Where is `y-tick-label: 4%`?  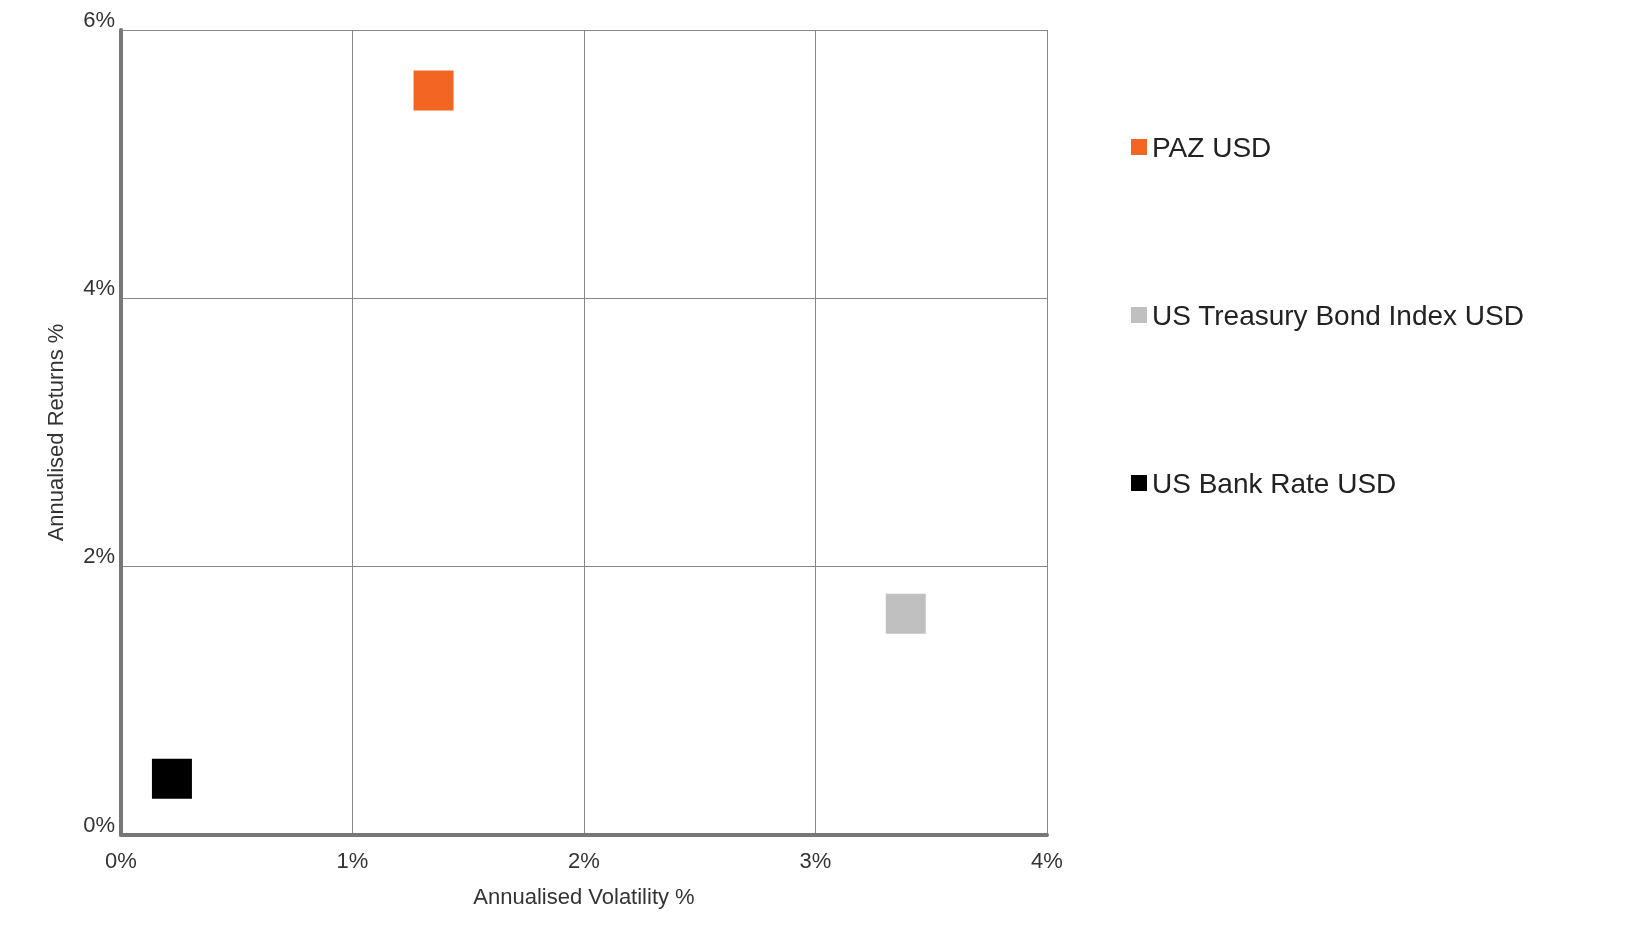
y-tick-label: 4% is located at coordinates (99, 287).